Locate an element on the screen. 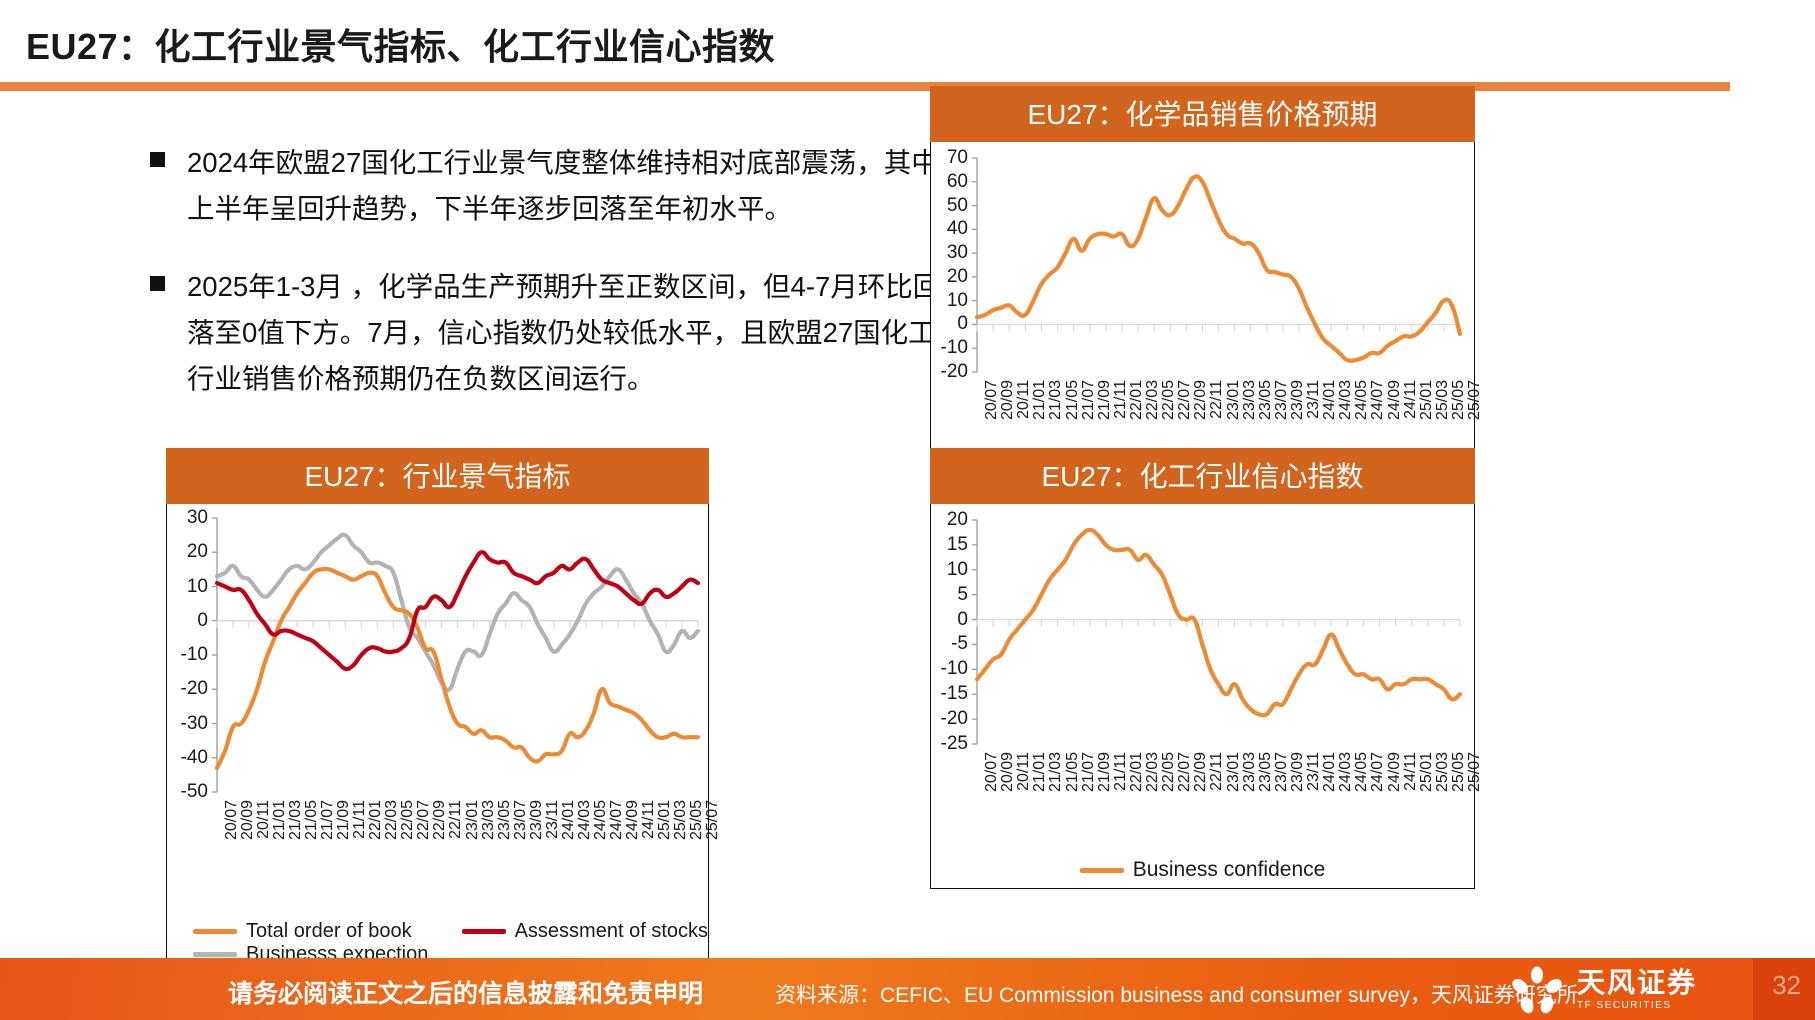  legend-label: Assessment of stocks is located at coordinates (611, 931).